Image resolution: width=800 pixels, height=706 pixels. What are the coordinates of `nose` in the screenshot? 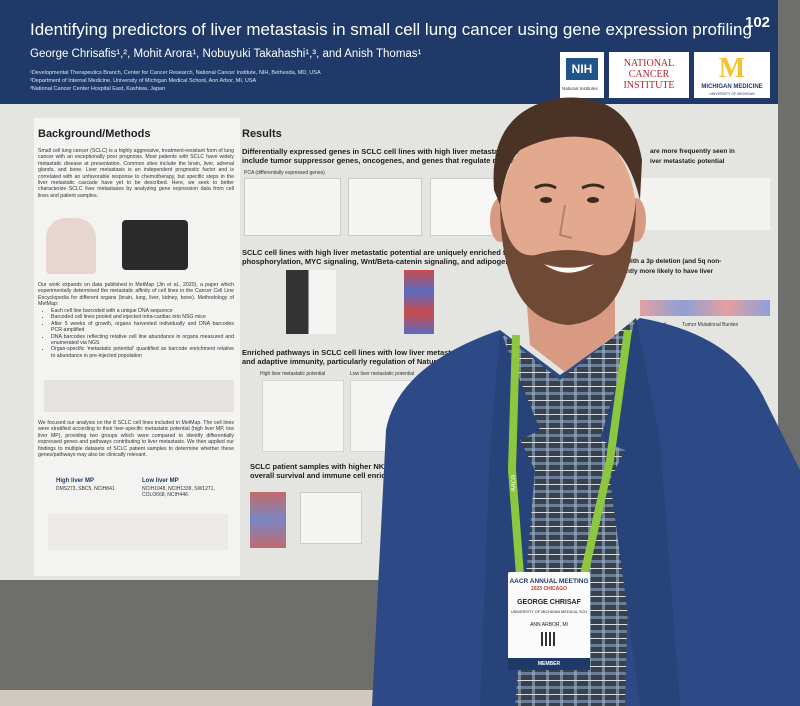 It's located at (565, 221).